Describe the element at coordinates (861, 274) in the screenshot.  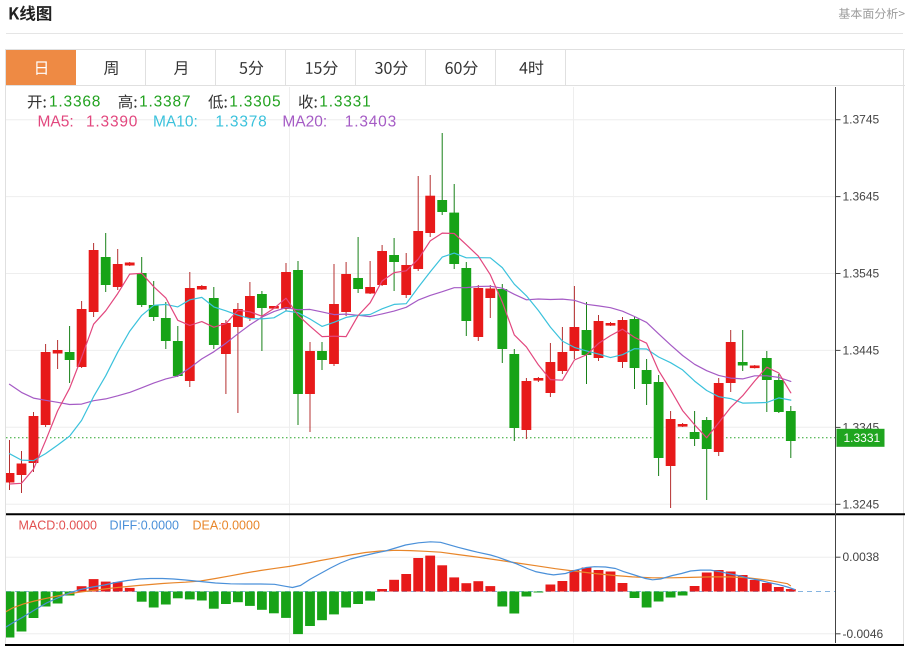
I see `svg-text: 1.3545` at that location.